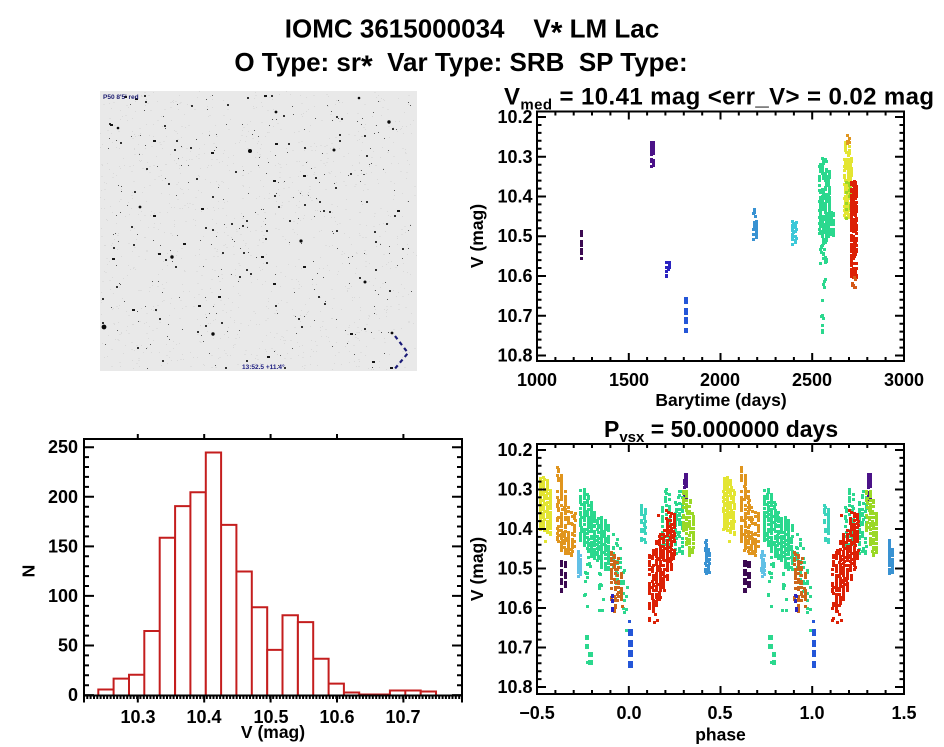 The width and height of the screenshot is (944, 747). I want to click on svg-text: N, so click(29, 571).